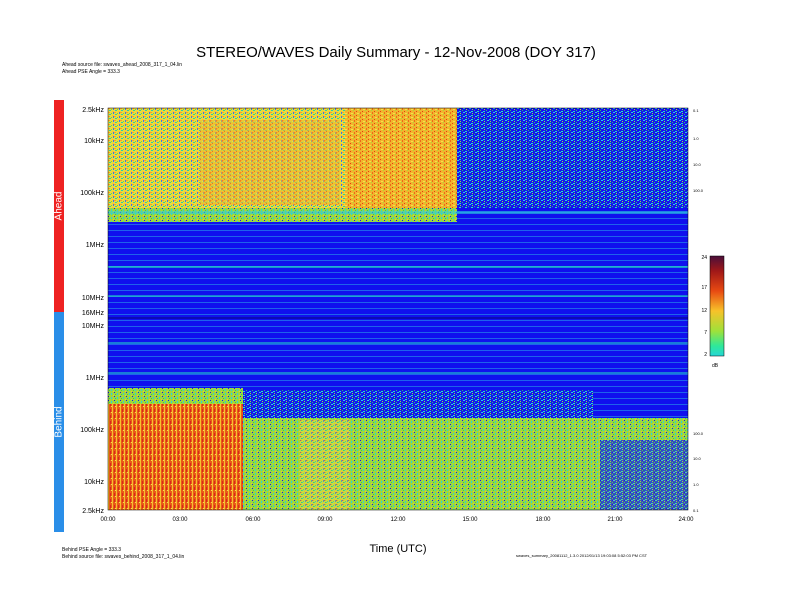  I want to click on behind-pse-angle: Behind PSE Angle = 333.3, so click(92, 550).